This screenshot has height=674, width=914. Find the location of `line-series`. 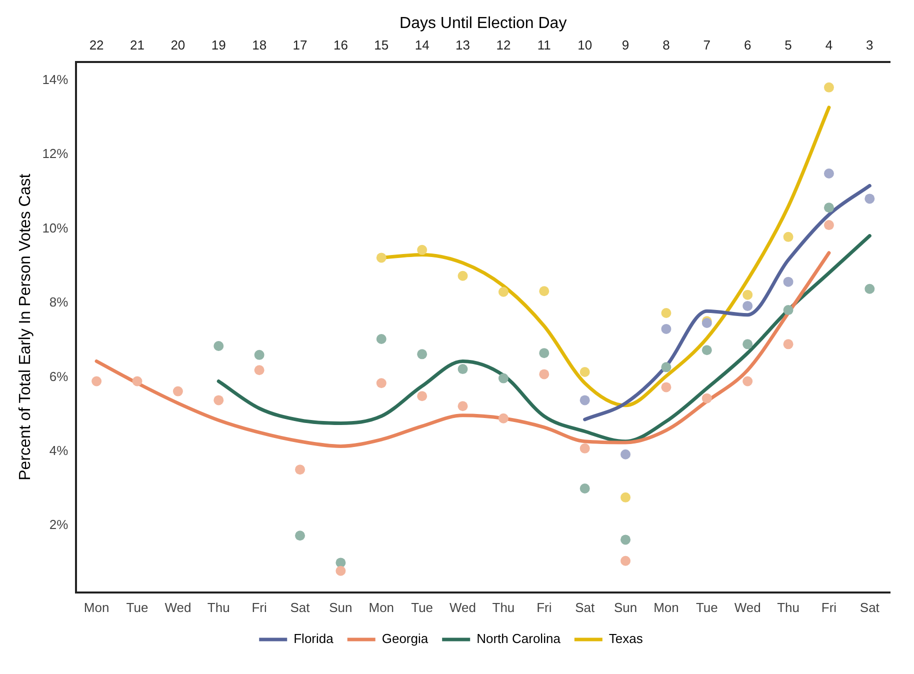

line-series is located at coordinates (727, 303).